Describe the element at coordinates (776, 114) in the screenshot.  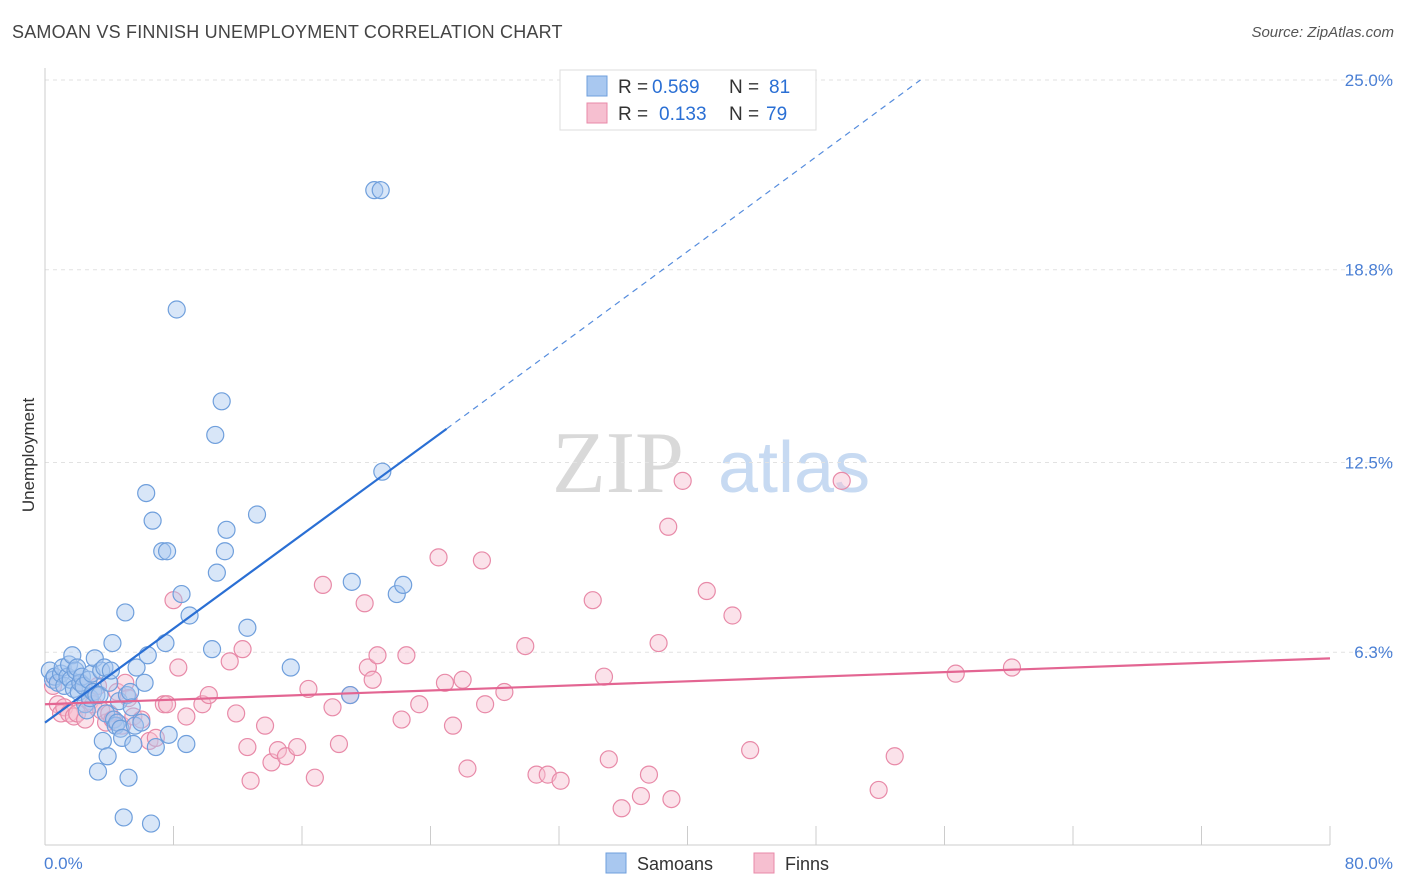
I see `legend-n-value-finns: 79` at that location.